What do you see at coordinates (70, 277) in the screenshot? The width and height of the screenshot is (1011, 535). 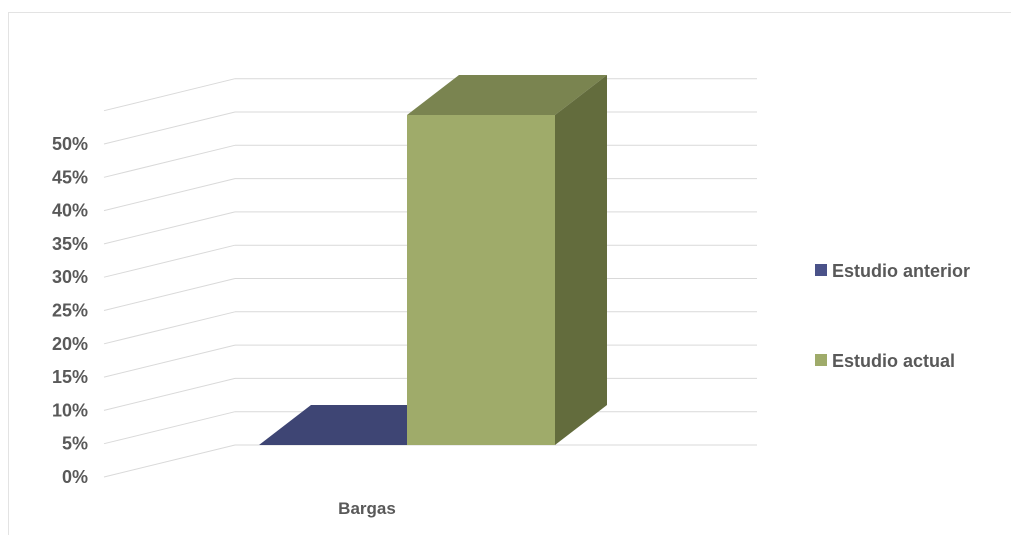 I see `y-tick-label: 30%` at bounding box center [70, 277].